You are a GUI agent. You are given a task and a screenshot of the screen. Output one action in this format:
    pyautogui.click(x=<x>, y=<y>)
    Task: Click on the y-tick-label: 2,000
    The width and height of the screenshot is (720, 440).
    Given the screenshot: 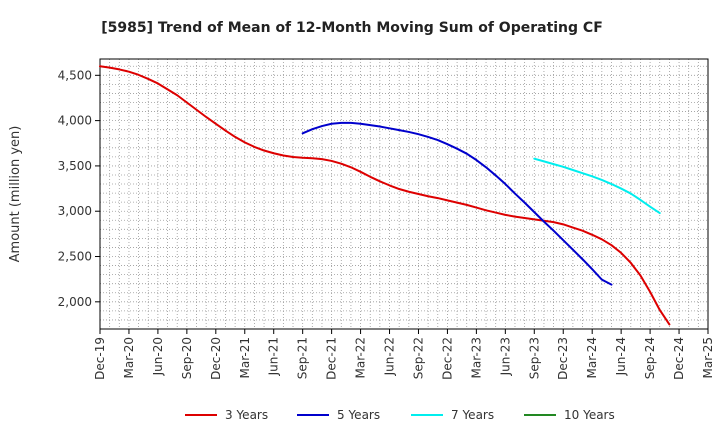 What is the action you would take?
    pyautogui.click(x=75, y=302)
    